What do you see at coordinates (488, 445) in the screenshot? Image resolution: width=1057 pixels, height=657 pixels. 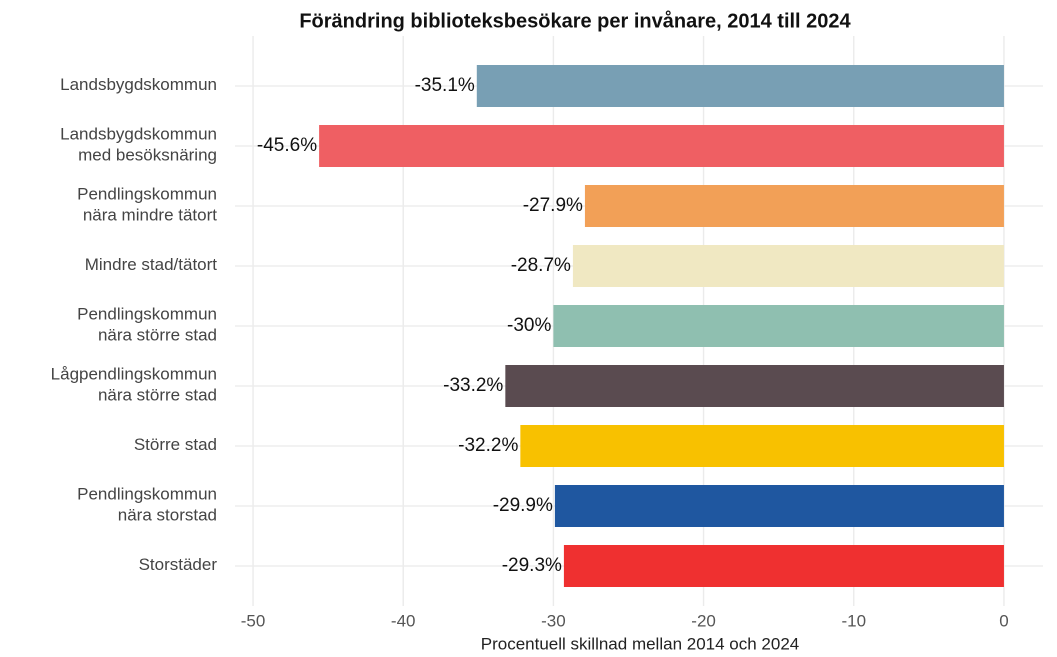 I see `value-label: -32.2%` at bounding box center [488, 445].